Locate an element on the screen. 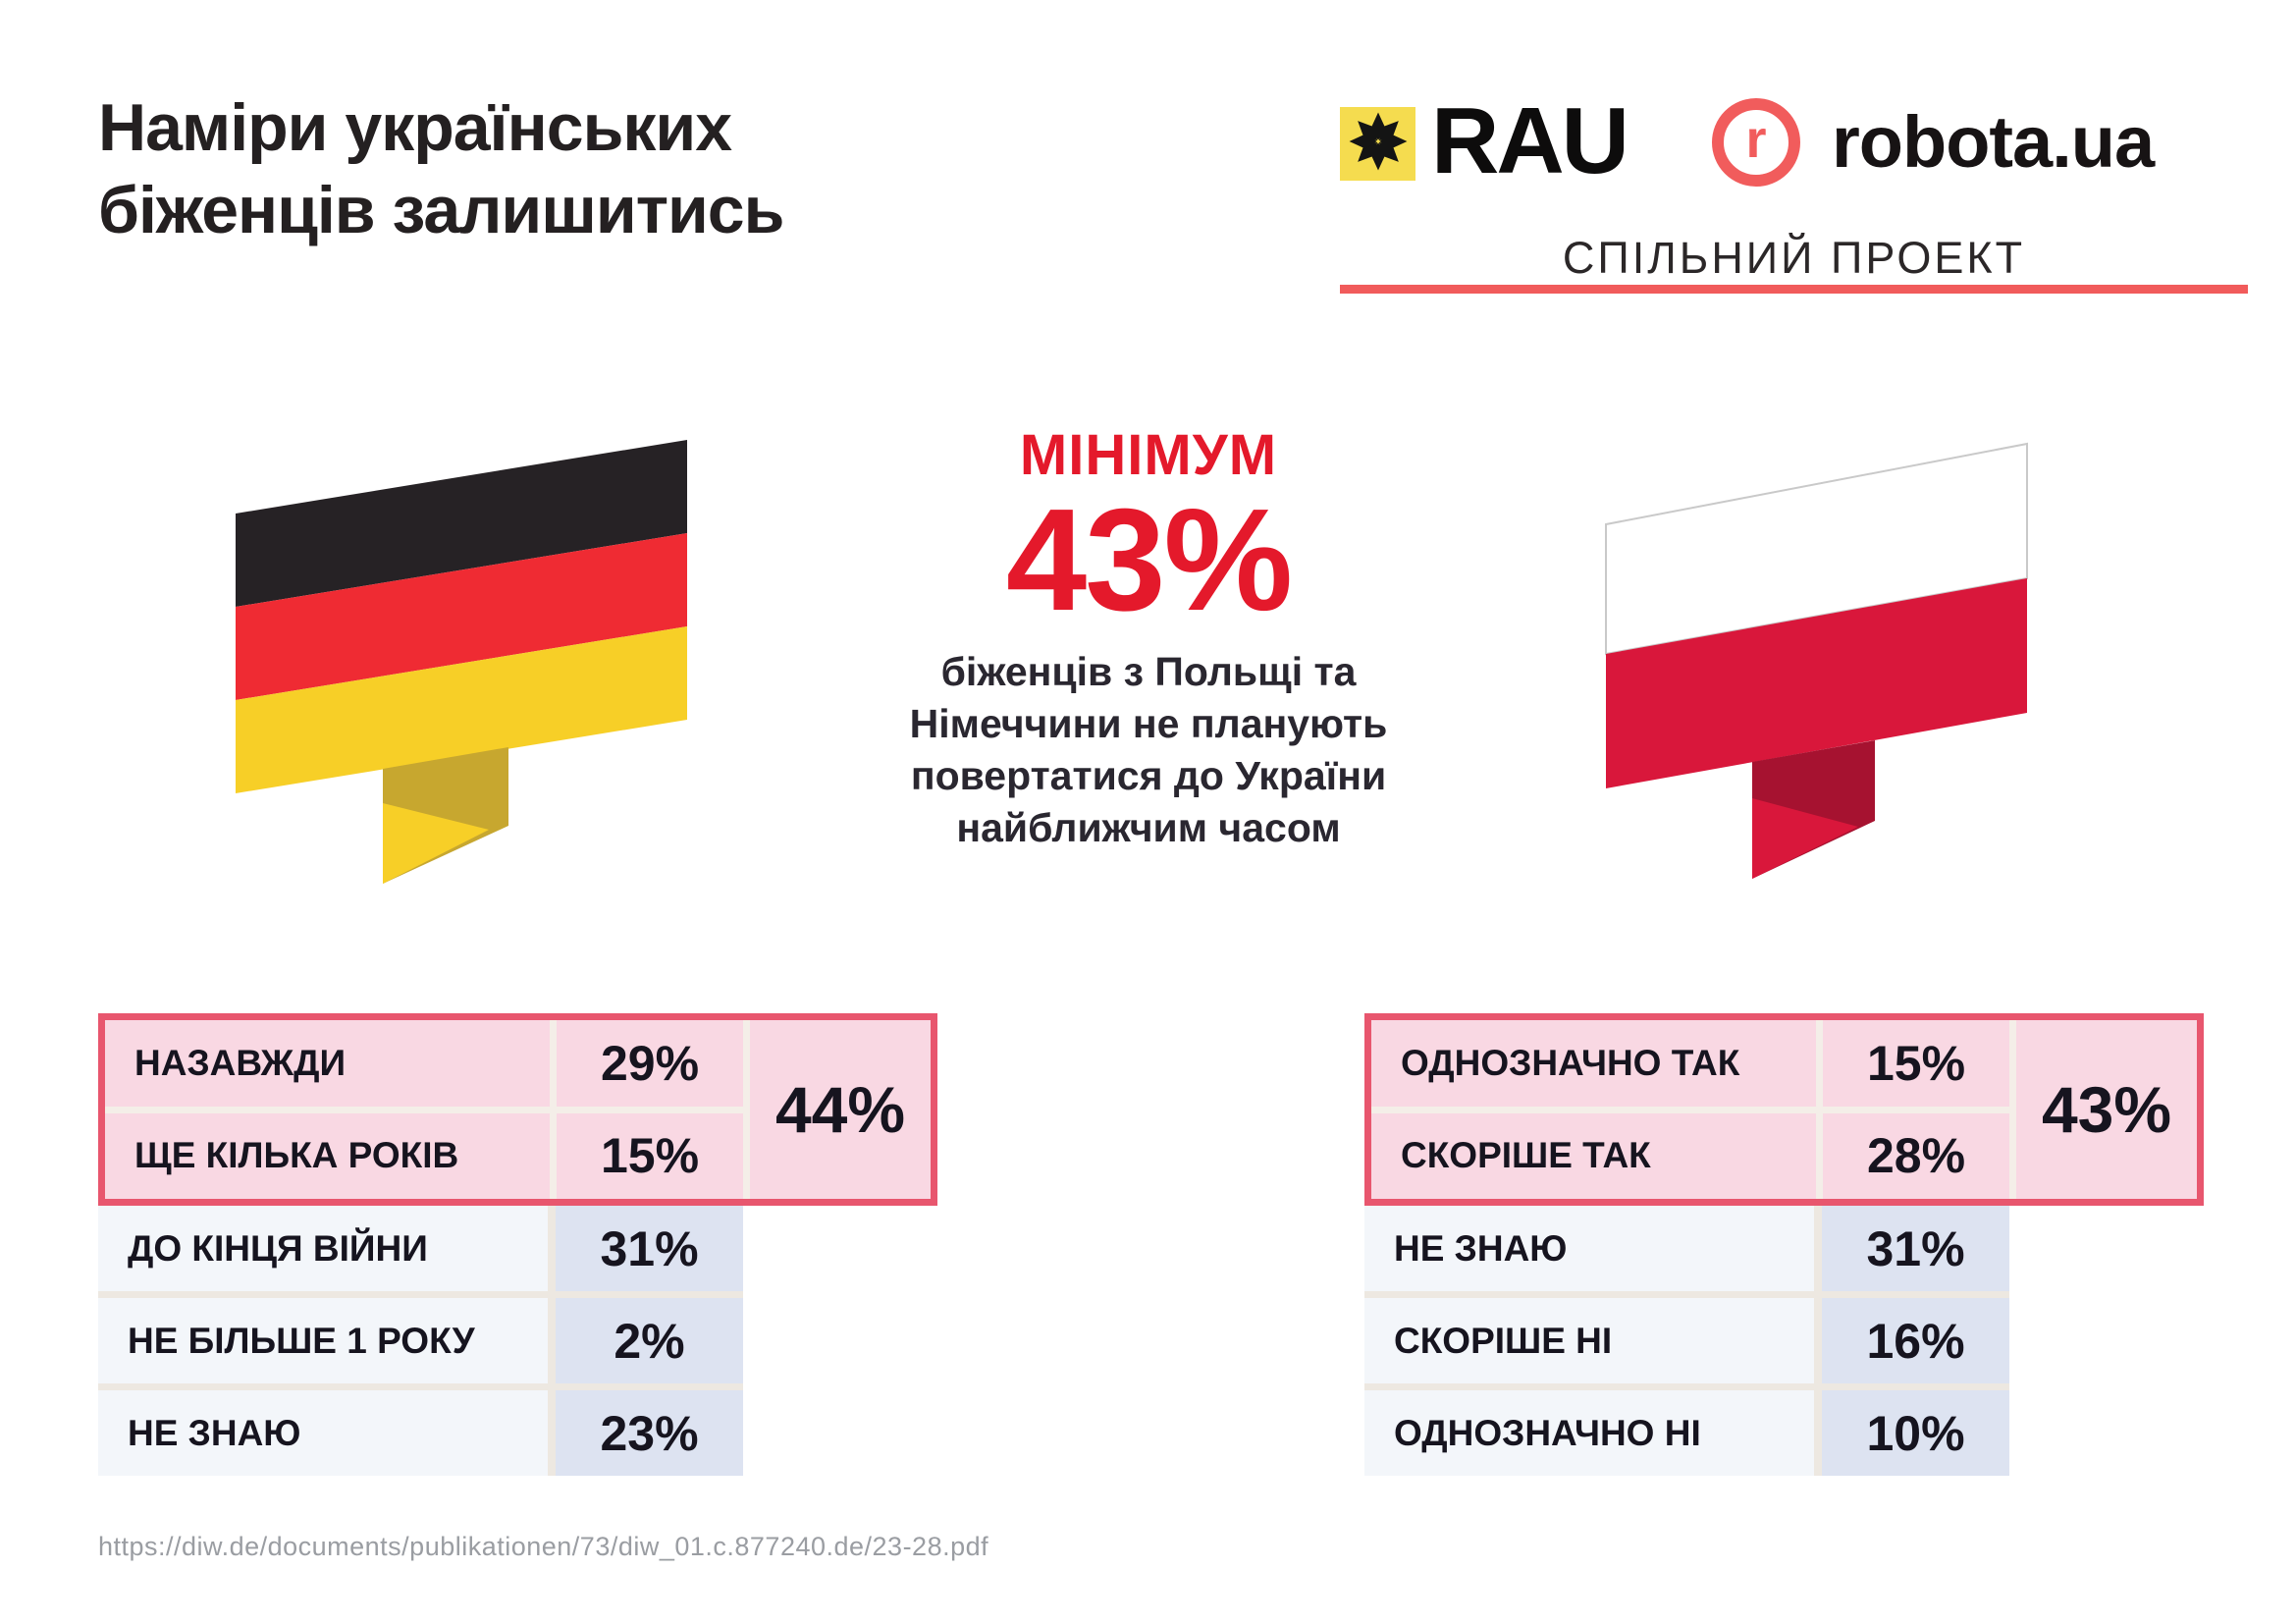  page-title-line1: Наміри українських is located at coordinates (415, 127).